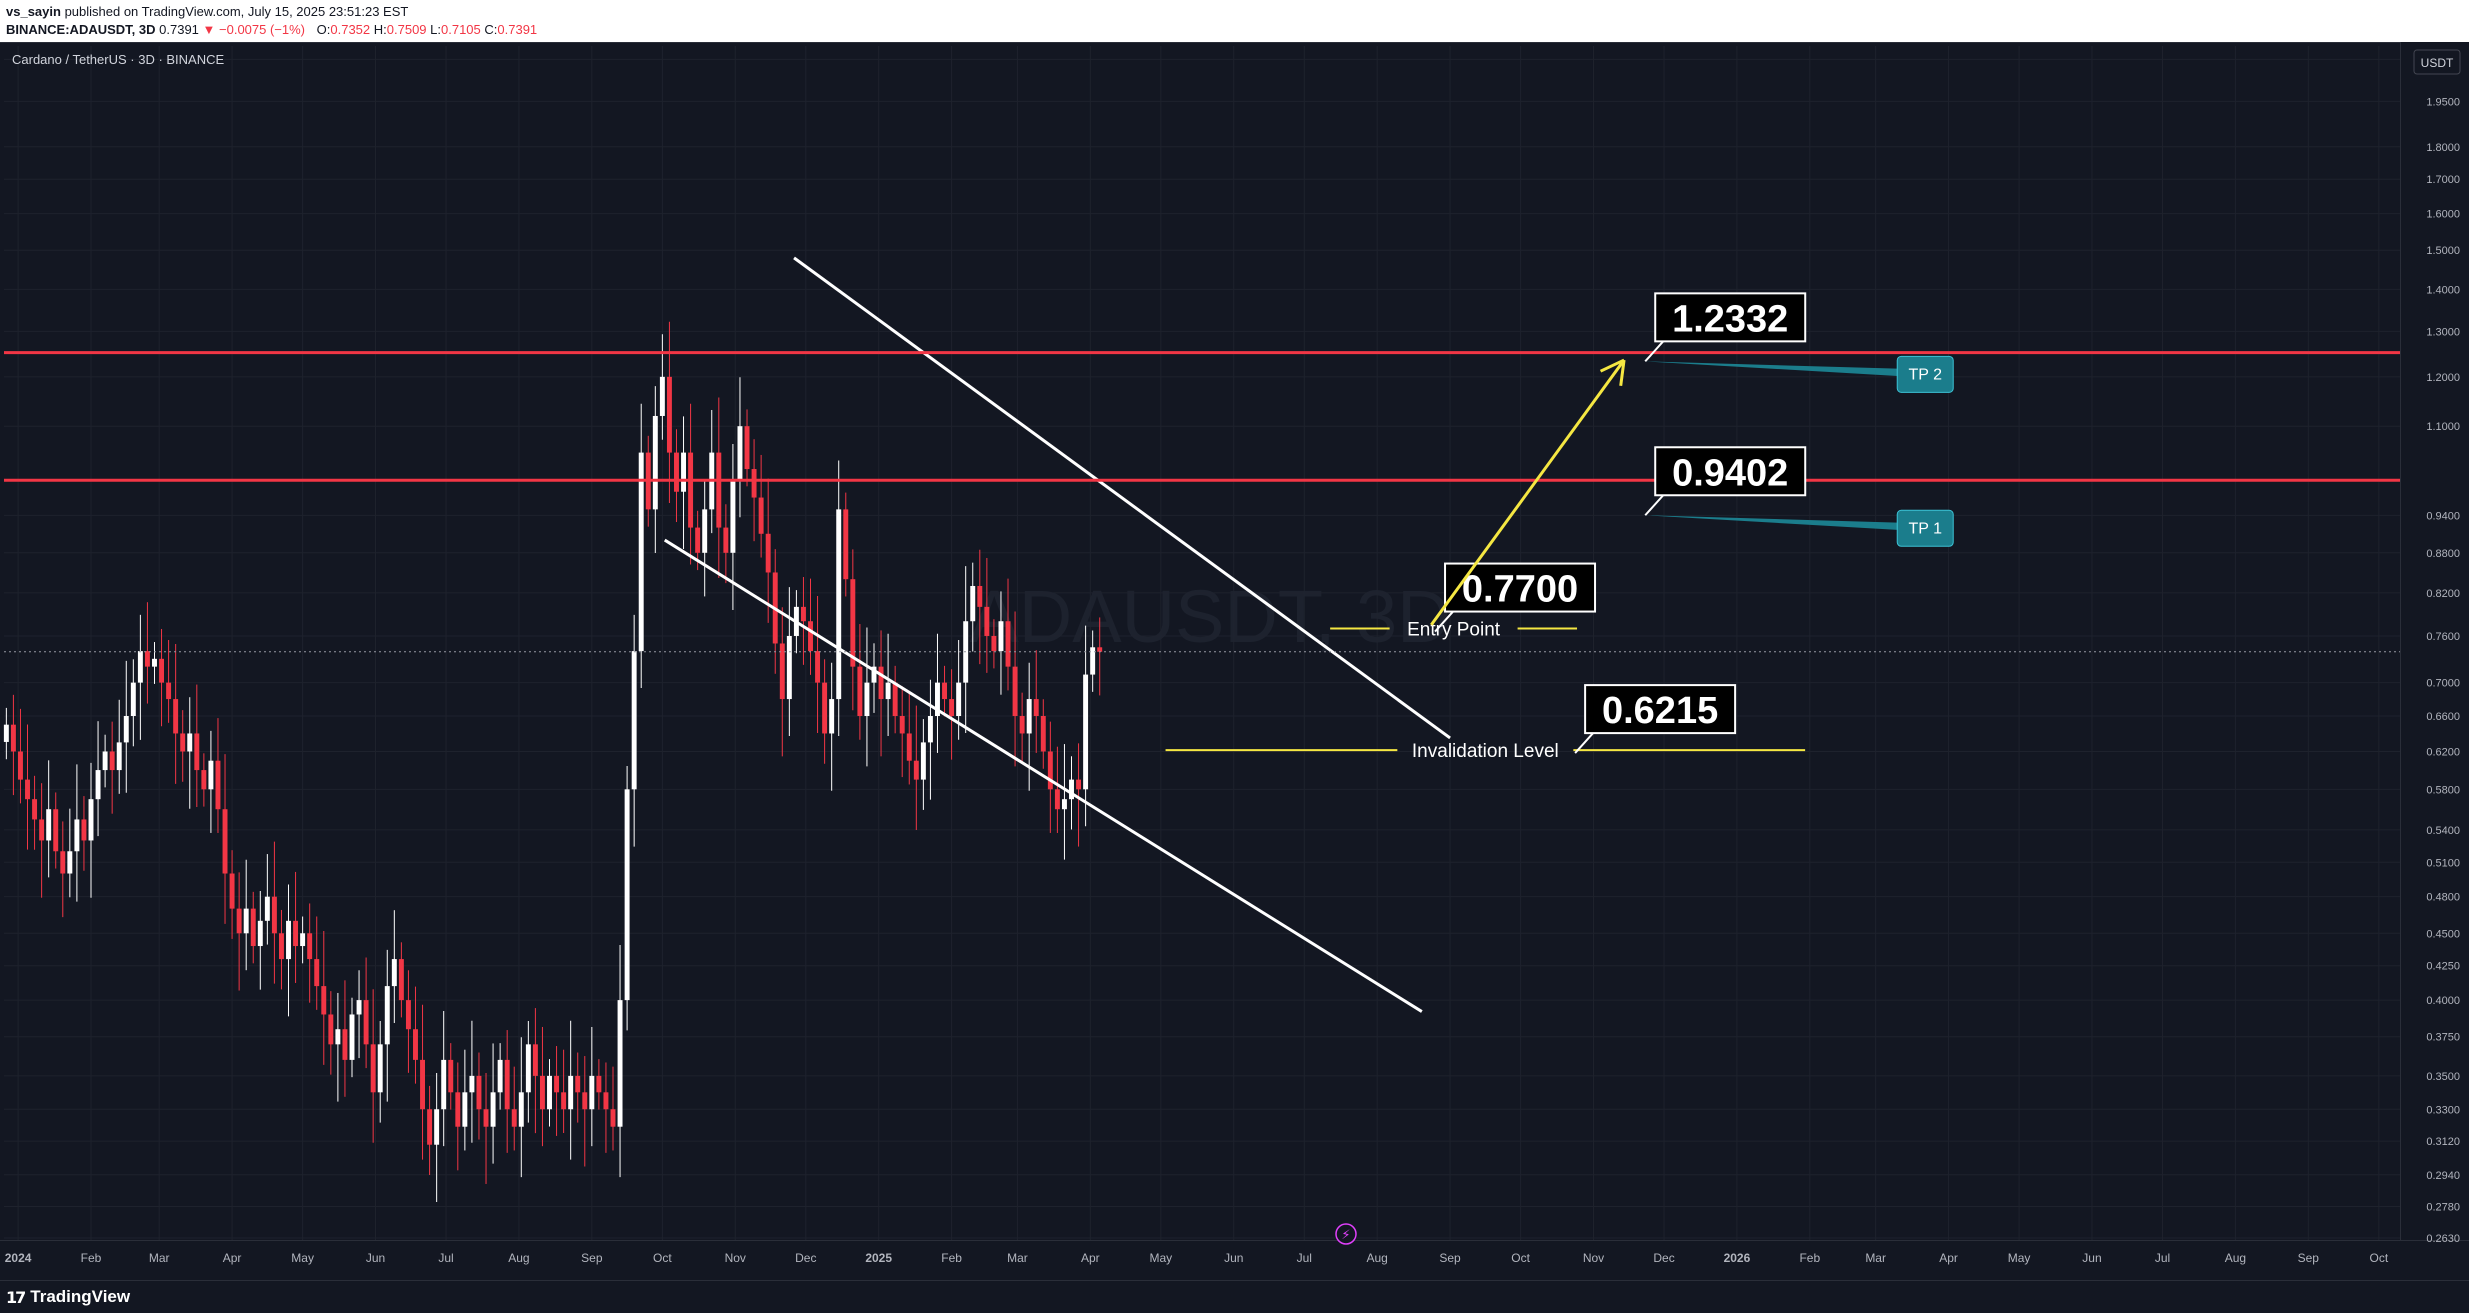 The width and height of the screenshot is (2469, 1313). What do you see at coordinates (33, 11) in the screenshot?
I see `publisher-name: vs_sayin` at bounding box center [33, 11].